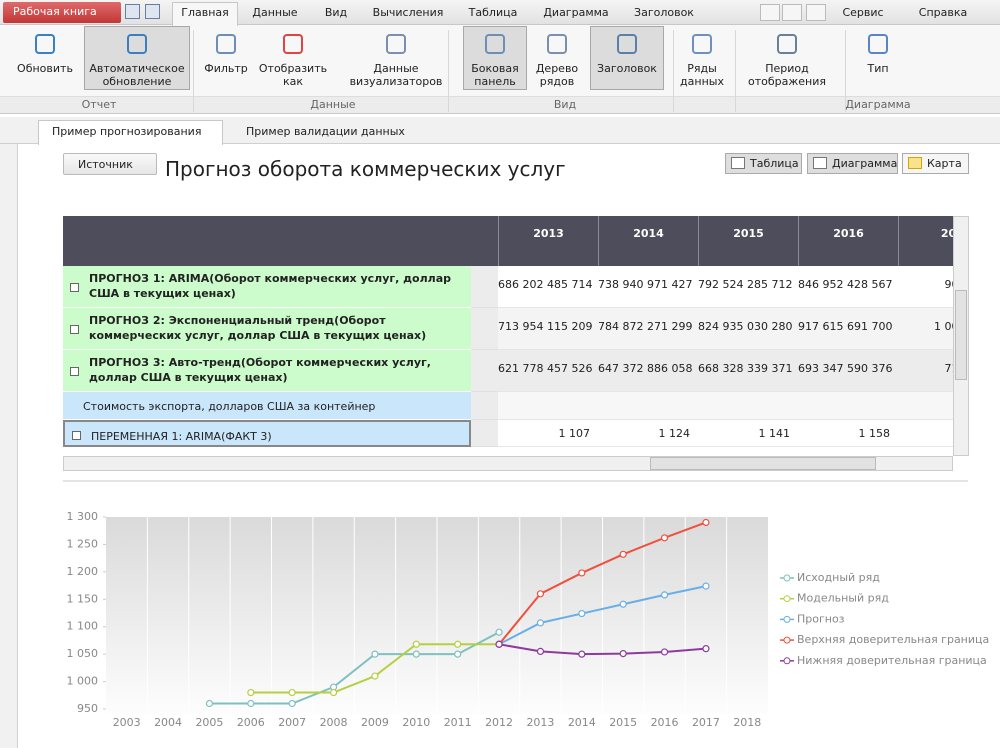  Describe the element at coordinates (83, 598) in the screenshot. I see `y-tick-label: 1 150` at that location.